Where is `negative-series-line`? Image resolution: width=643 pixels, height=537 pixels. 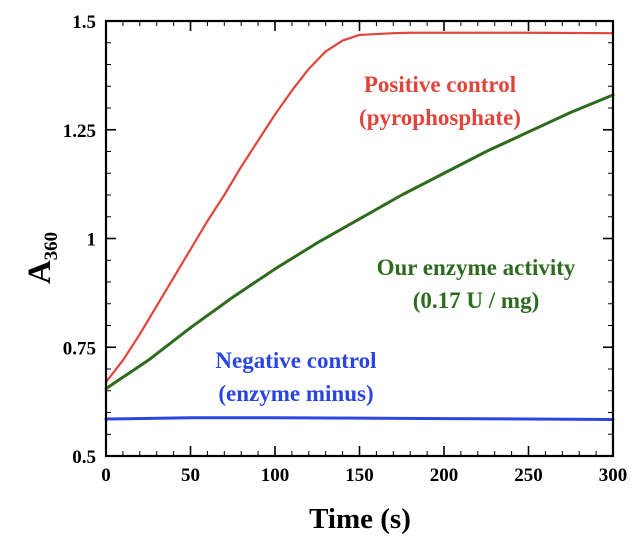
negative-series-line is located at coordinates (359, 418).